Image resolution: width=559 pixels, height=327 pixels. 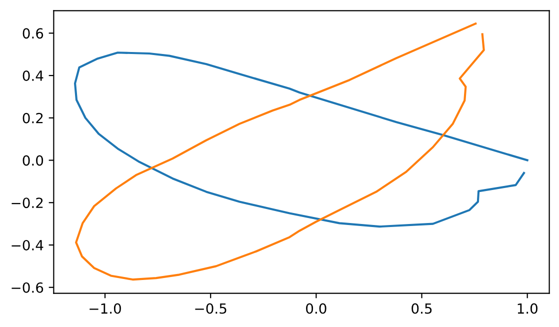 I want to click on y-tick-label: −0.6, so click(x=28, y=287).